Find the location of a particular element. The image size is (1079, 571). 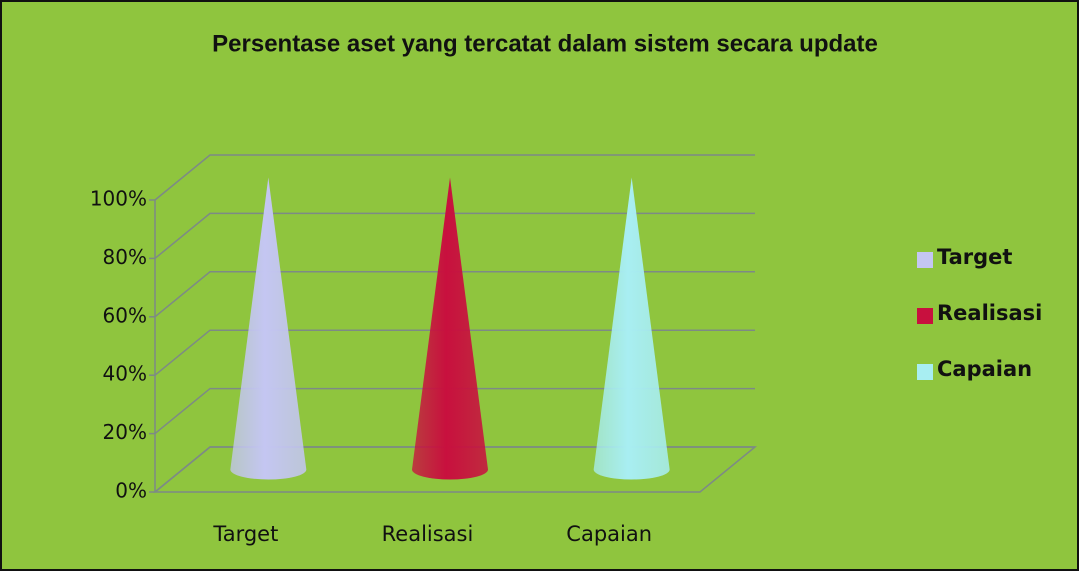

x-tick-label: Target is located at coordinates (245, 534).